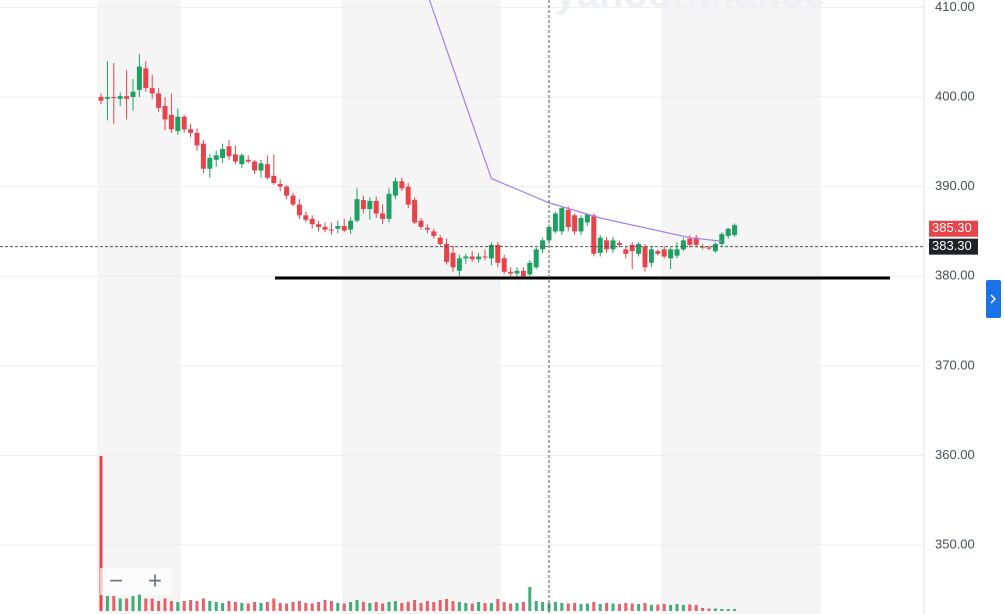 The height and width of the screenshot is (614, 1004). What do you see at coordinates (139, 307) in the screenshot?
I see `session-band` at bounding box center [139, 307].